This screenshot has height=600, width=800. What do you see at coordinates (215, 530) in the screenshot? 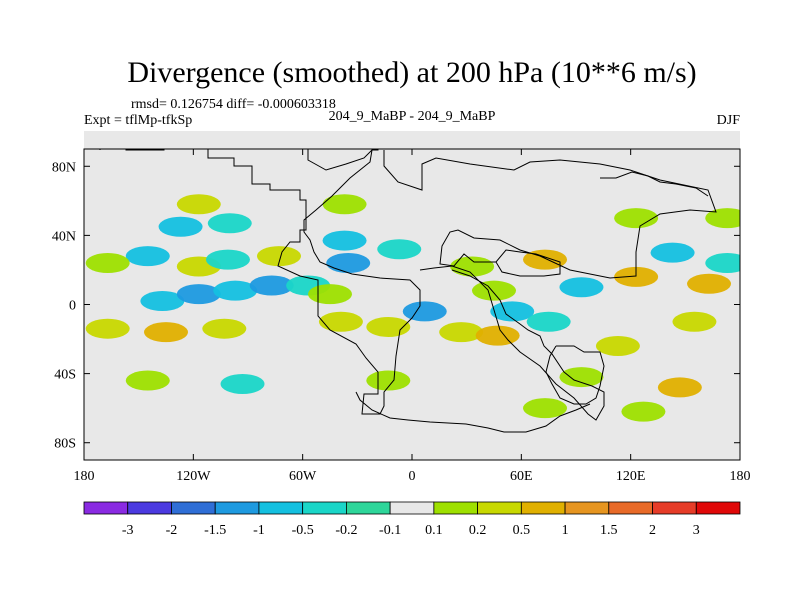
I see `colorbar-label: -1.5` at bounding box center [215, 530].